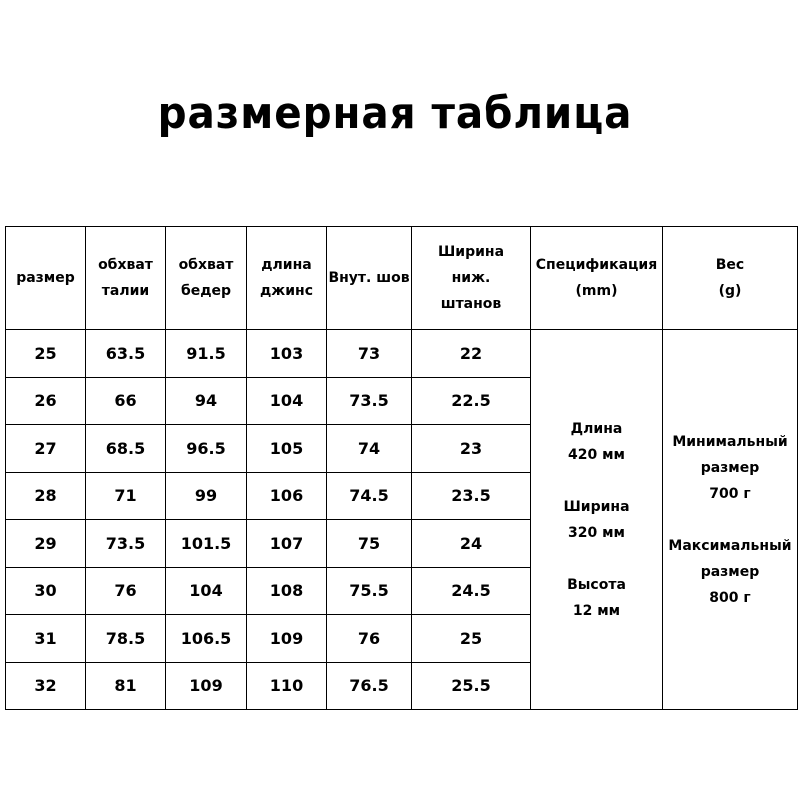 The height and width of the screenshot is (800, 800). Describe the element at coordinates (369, 685) in the screenshot. I see `cell-inseam: 76.5` at that location.